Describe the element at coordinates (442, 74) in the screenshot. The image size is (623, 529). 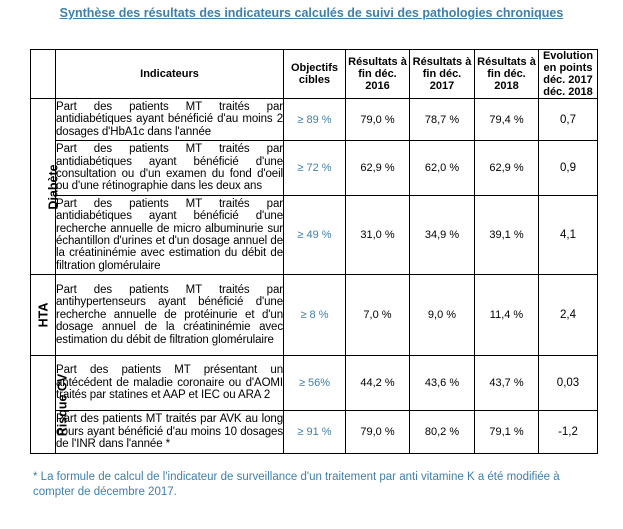
I see `header-res-2017: Résultats à fin déc. 2017` at that location.